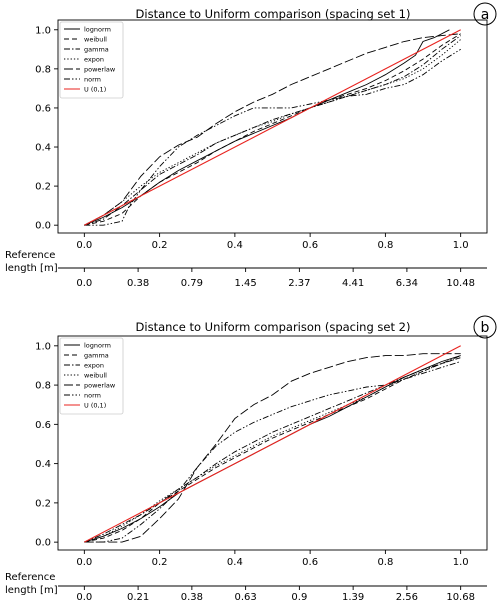  What do you see at coordinates (407, 597) in the screenshot?
I see `secondary-tick-label: 2.56` at bounding box center [407, 597].